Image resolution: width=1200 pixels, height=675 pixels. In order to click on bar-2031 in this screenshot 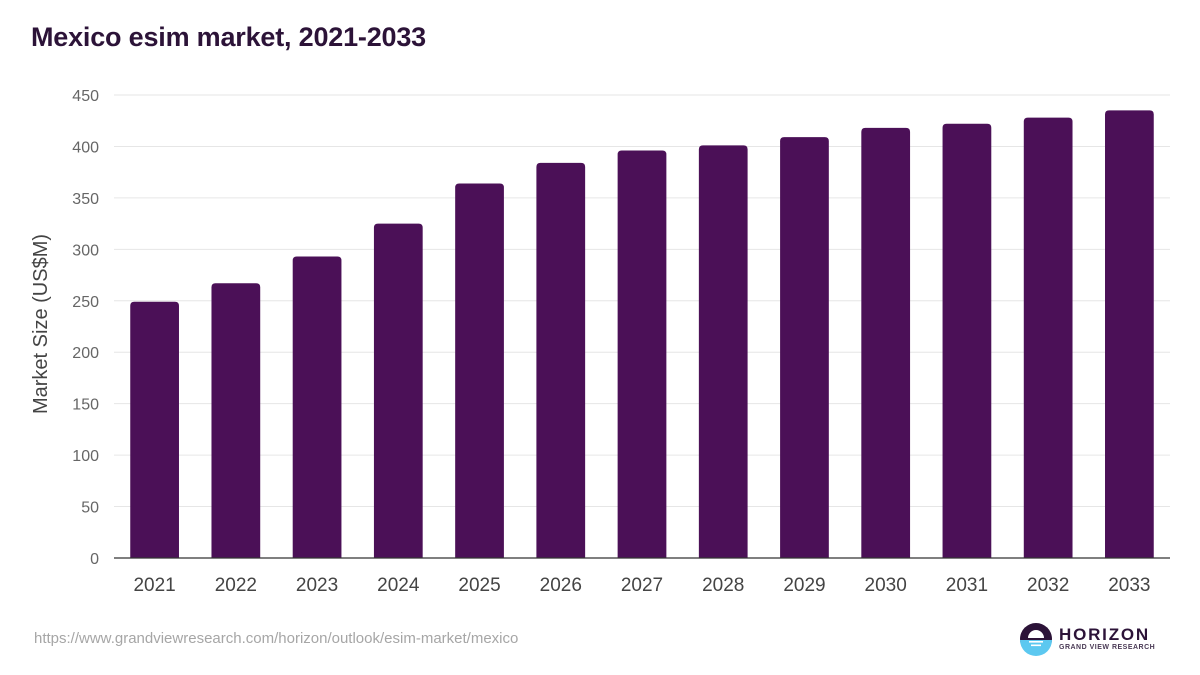, I will do `click(967, 340)`.